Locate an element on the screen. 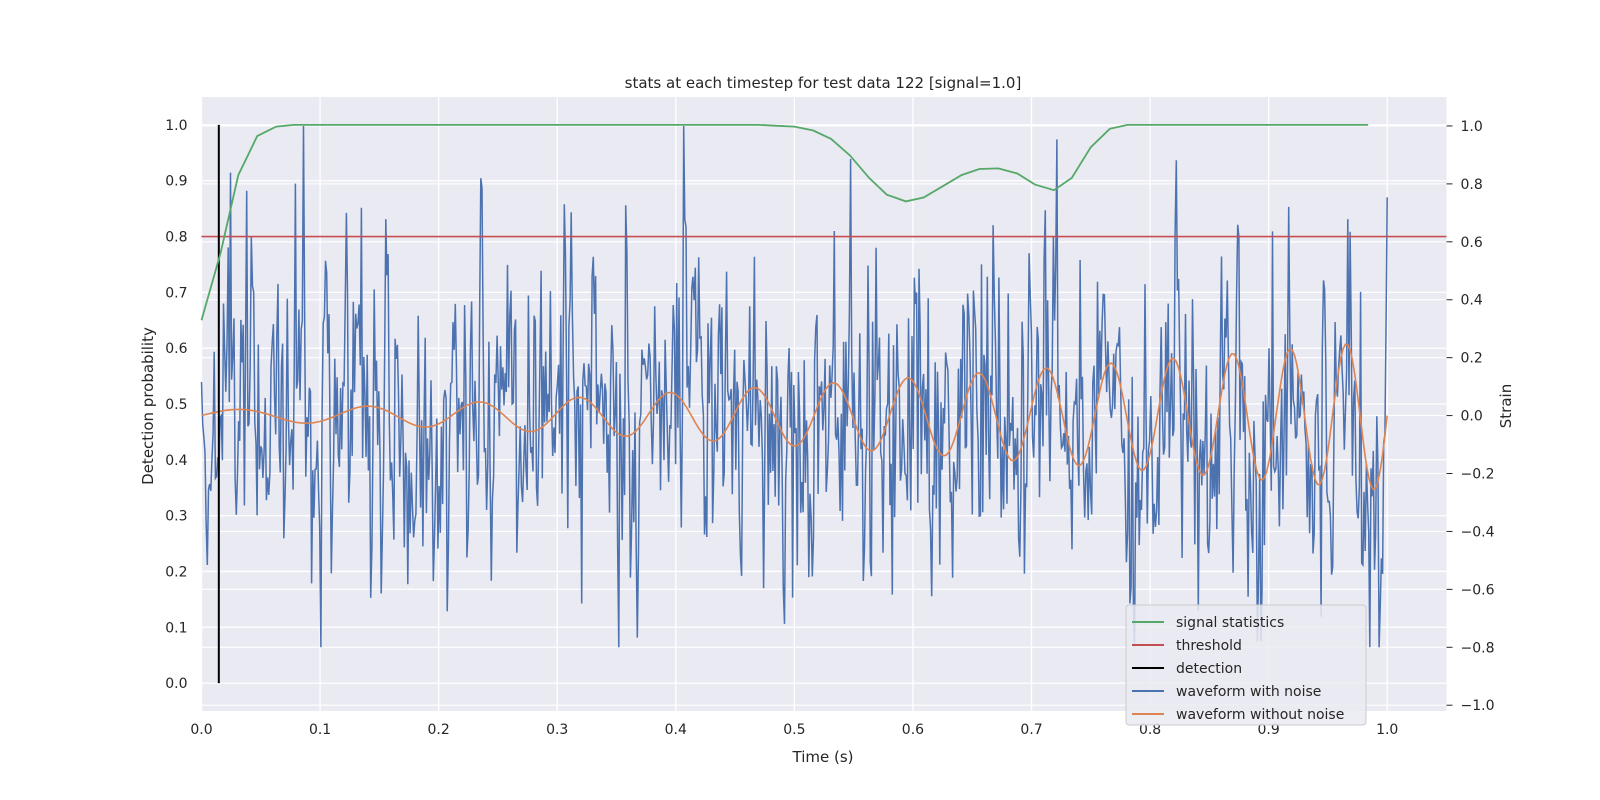 The height and width of the screenshot is (800, 1600). y-left-tick-label: 0.6 is located at coordinates (176, 349).